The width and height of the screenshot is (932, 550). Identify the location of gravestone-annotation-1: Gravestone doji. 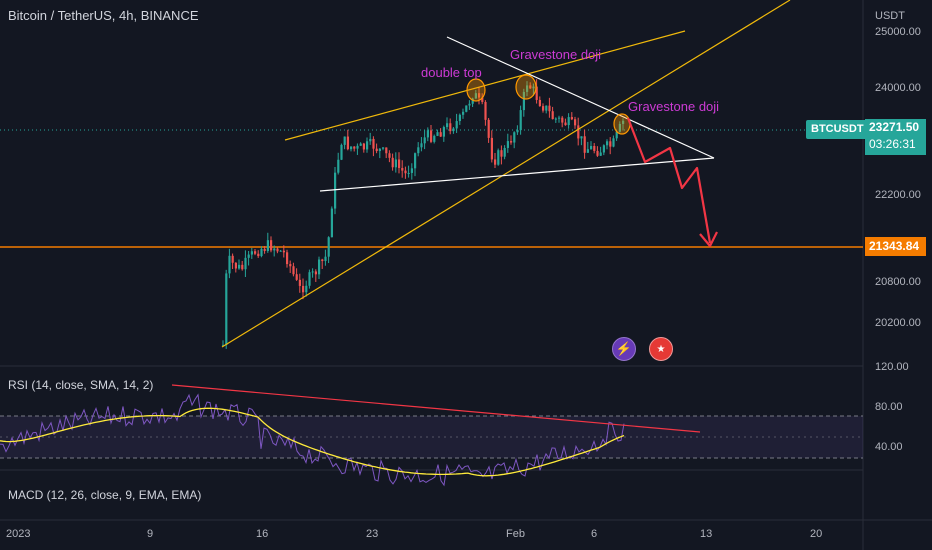
(555, 54).